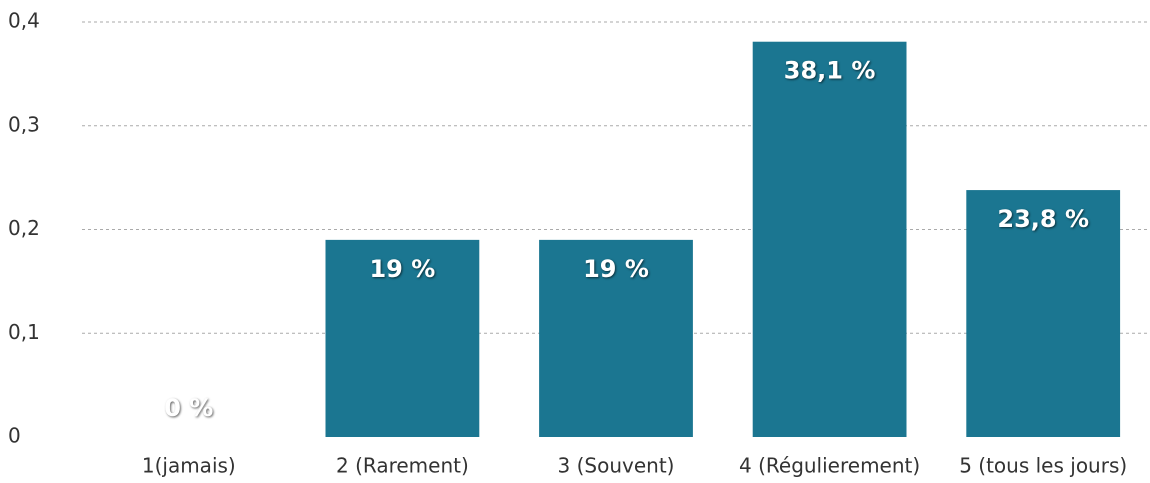 This screenshot has width=1150, height=483. Describe the element at coordinates (188, 408) in the screenshot. I see `value-label: 0 %` at that location.